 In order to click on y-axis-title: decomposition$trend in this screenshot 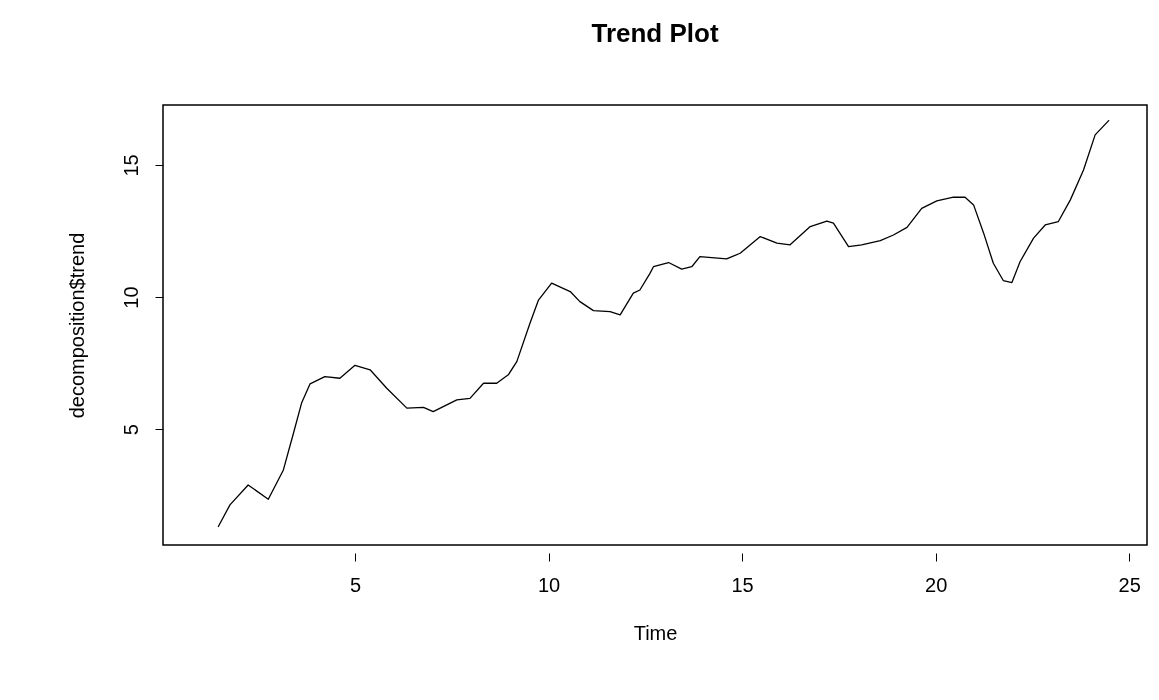, I will do `click(76, 325)`.